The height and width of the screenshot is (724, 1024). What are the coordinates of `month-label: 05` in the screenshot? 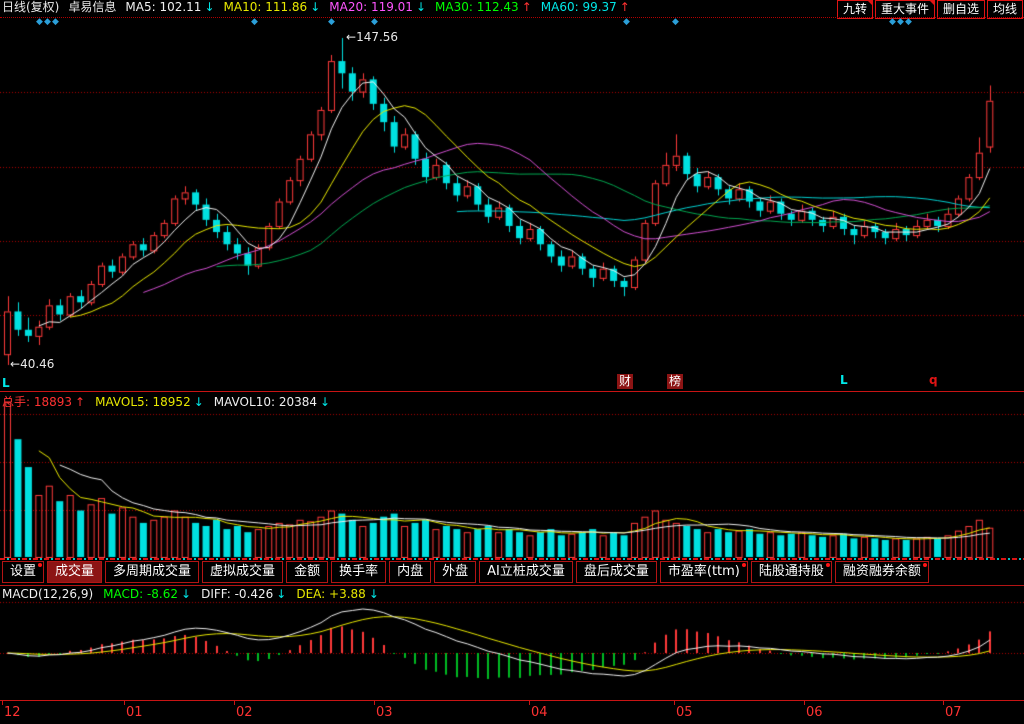 It's located at (684, 712).